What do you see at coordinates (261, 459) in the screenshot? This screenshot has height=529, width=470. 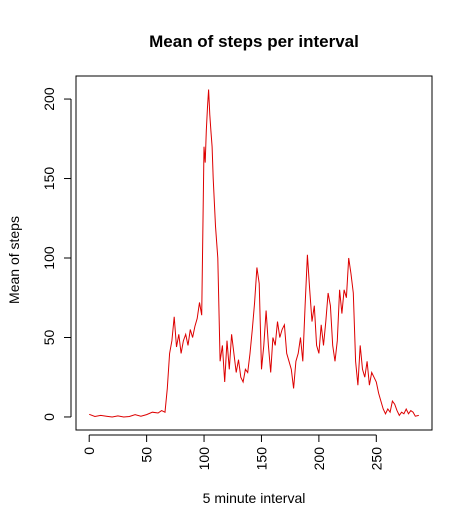 I see `x-tick-label: 150` at bounding box center [261, 459].